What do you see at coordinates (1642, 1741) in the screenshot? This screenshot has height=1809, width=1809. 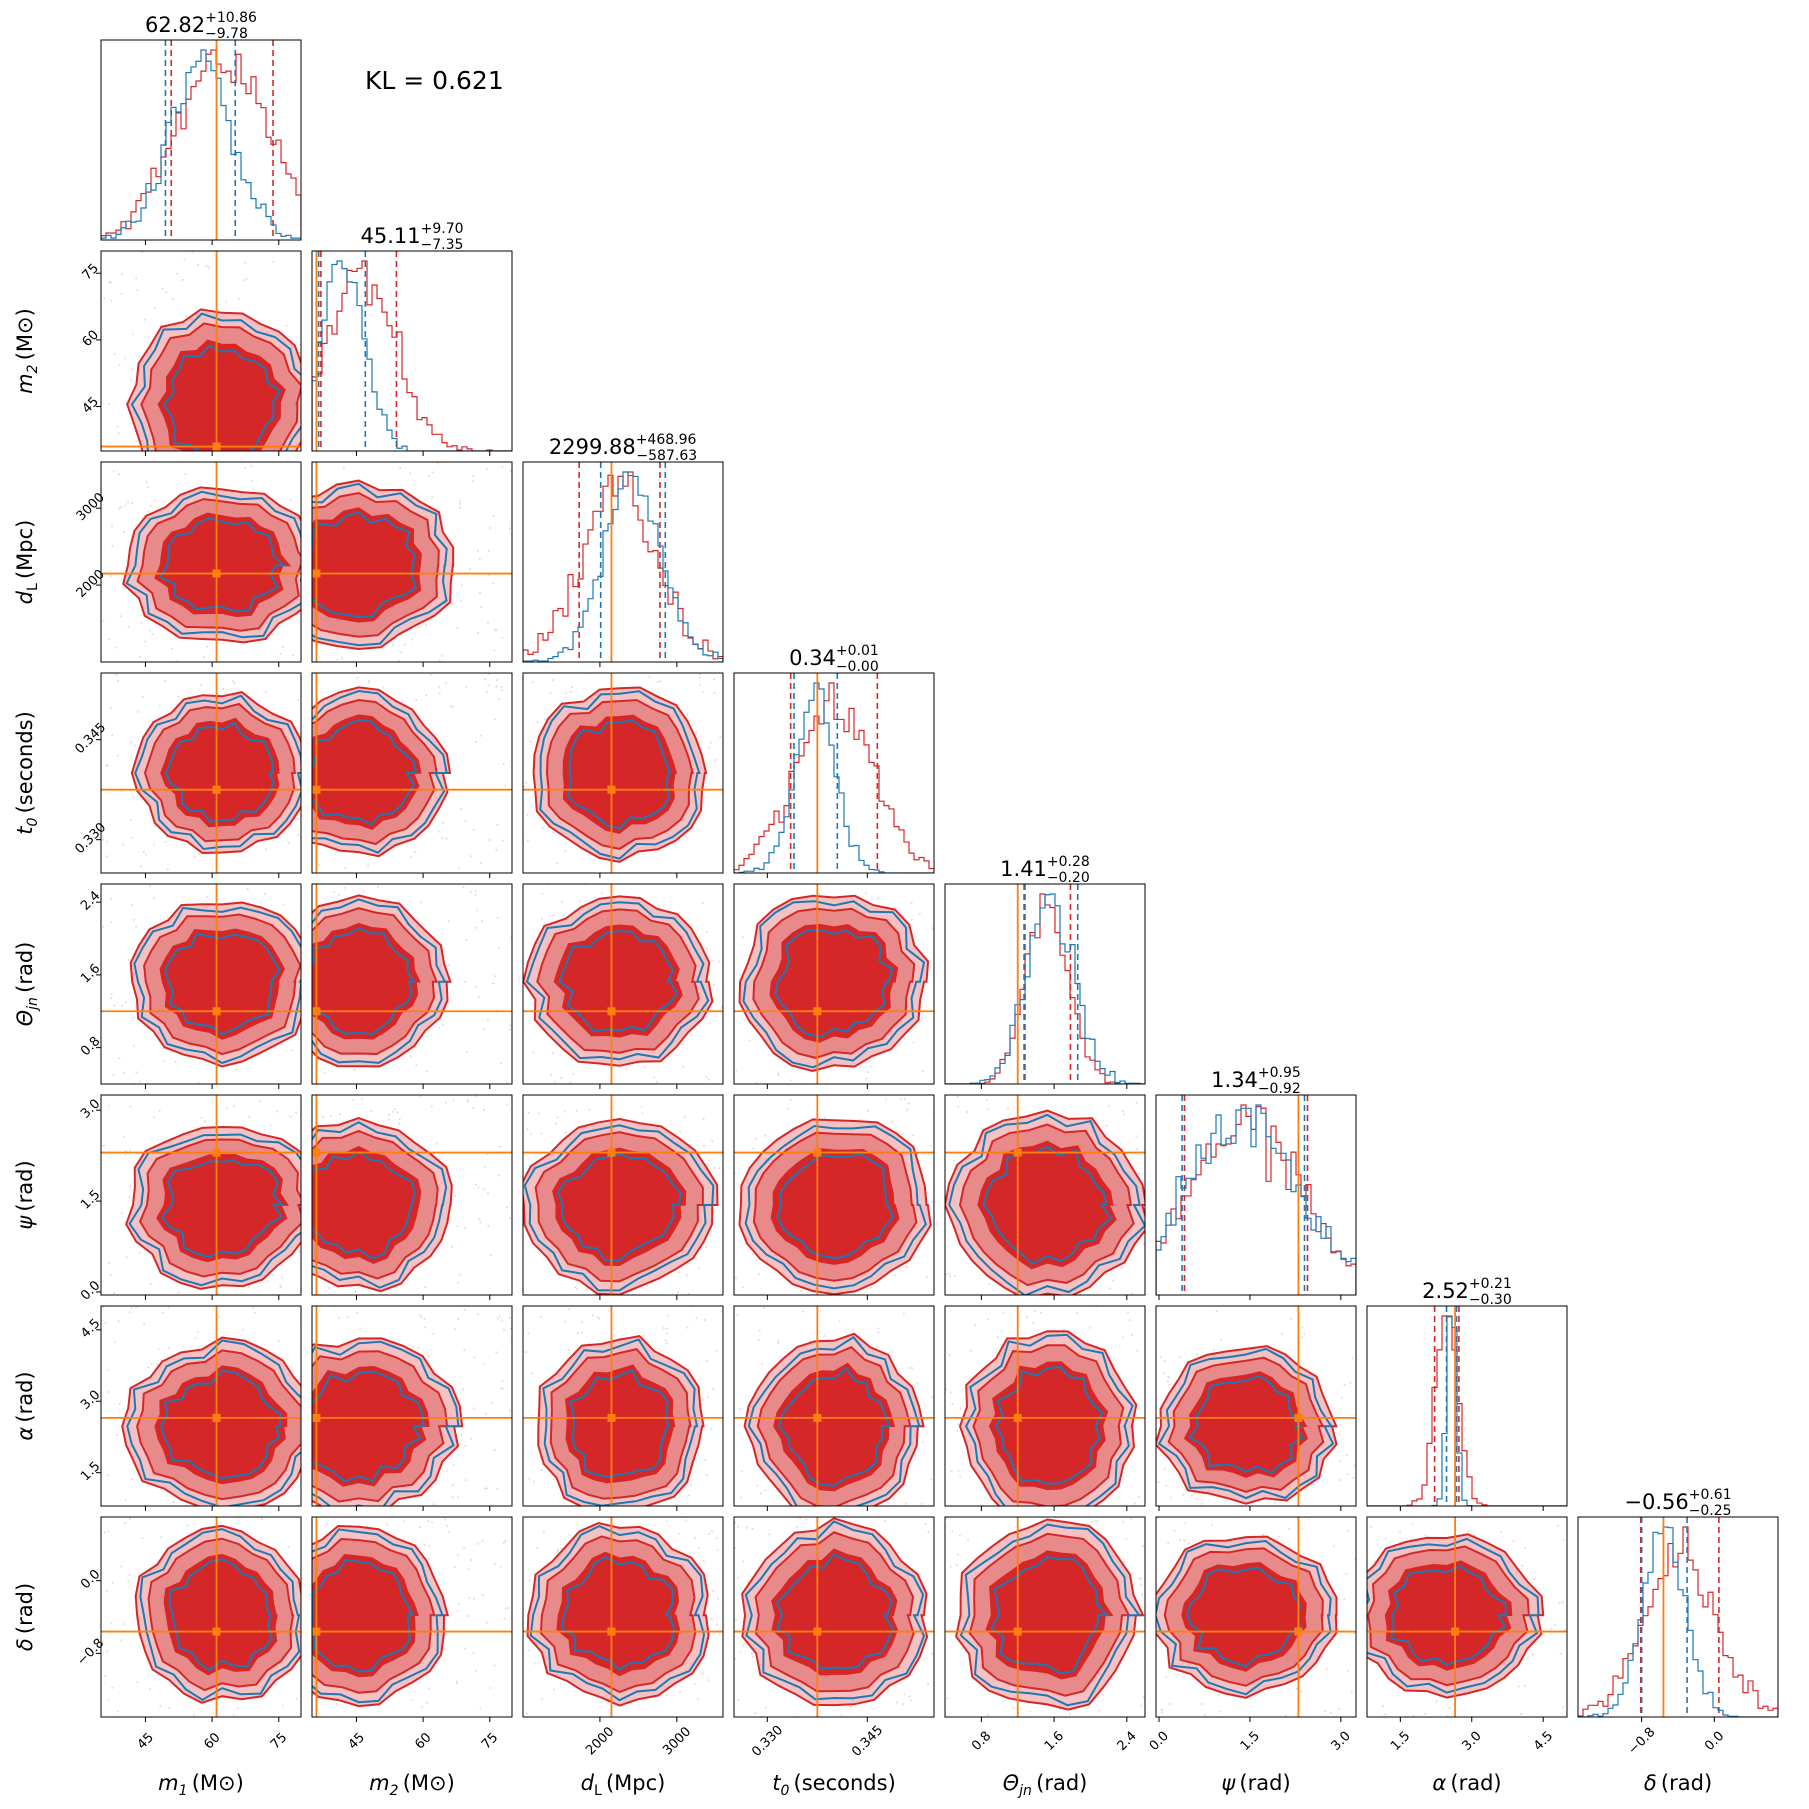 I see `x-tick-label: −0.8` at bounding box center [1642, 1741].